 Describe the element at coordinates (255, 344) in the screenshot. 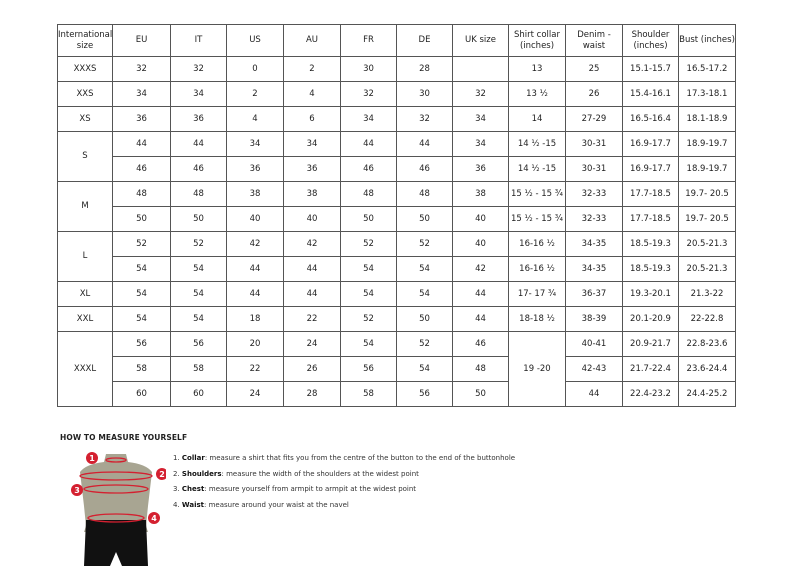

I see `table-cell: 20` at that location.